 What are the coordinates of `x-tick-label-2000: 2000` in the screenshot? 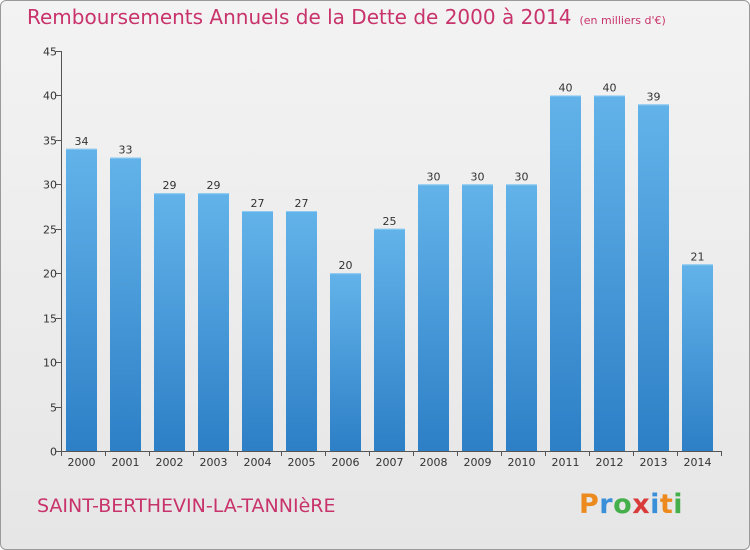 It's located at (82, 462).